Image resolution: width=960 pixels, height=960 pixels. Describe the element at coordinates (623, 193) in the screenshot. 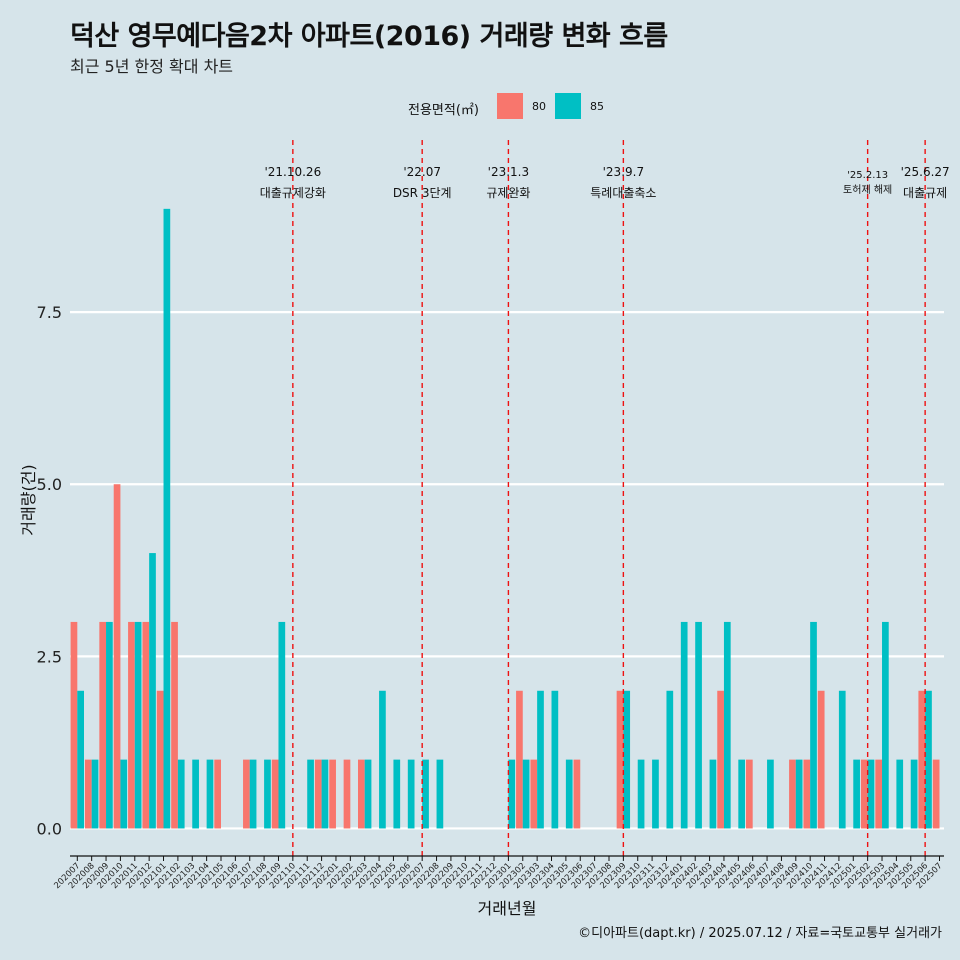

I see `event-name-label: 특례대출축소` at that location.